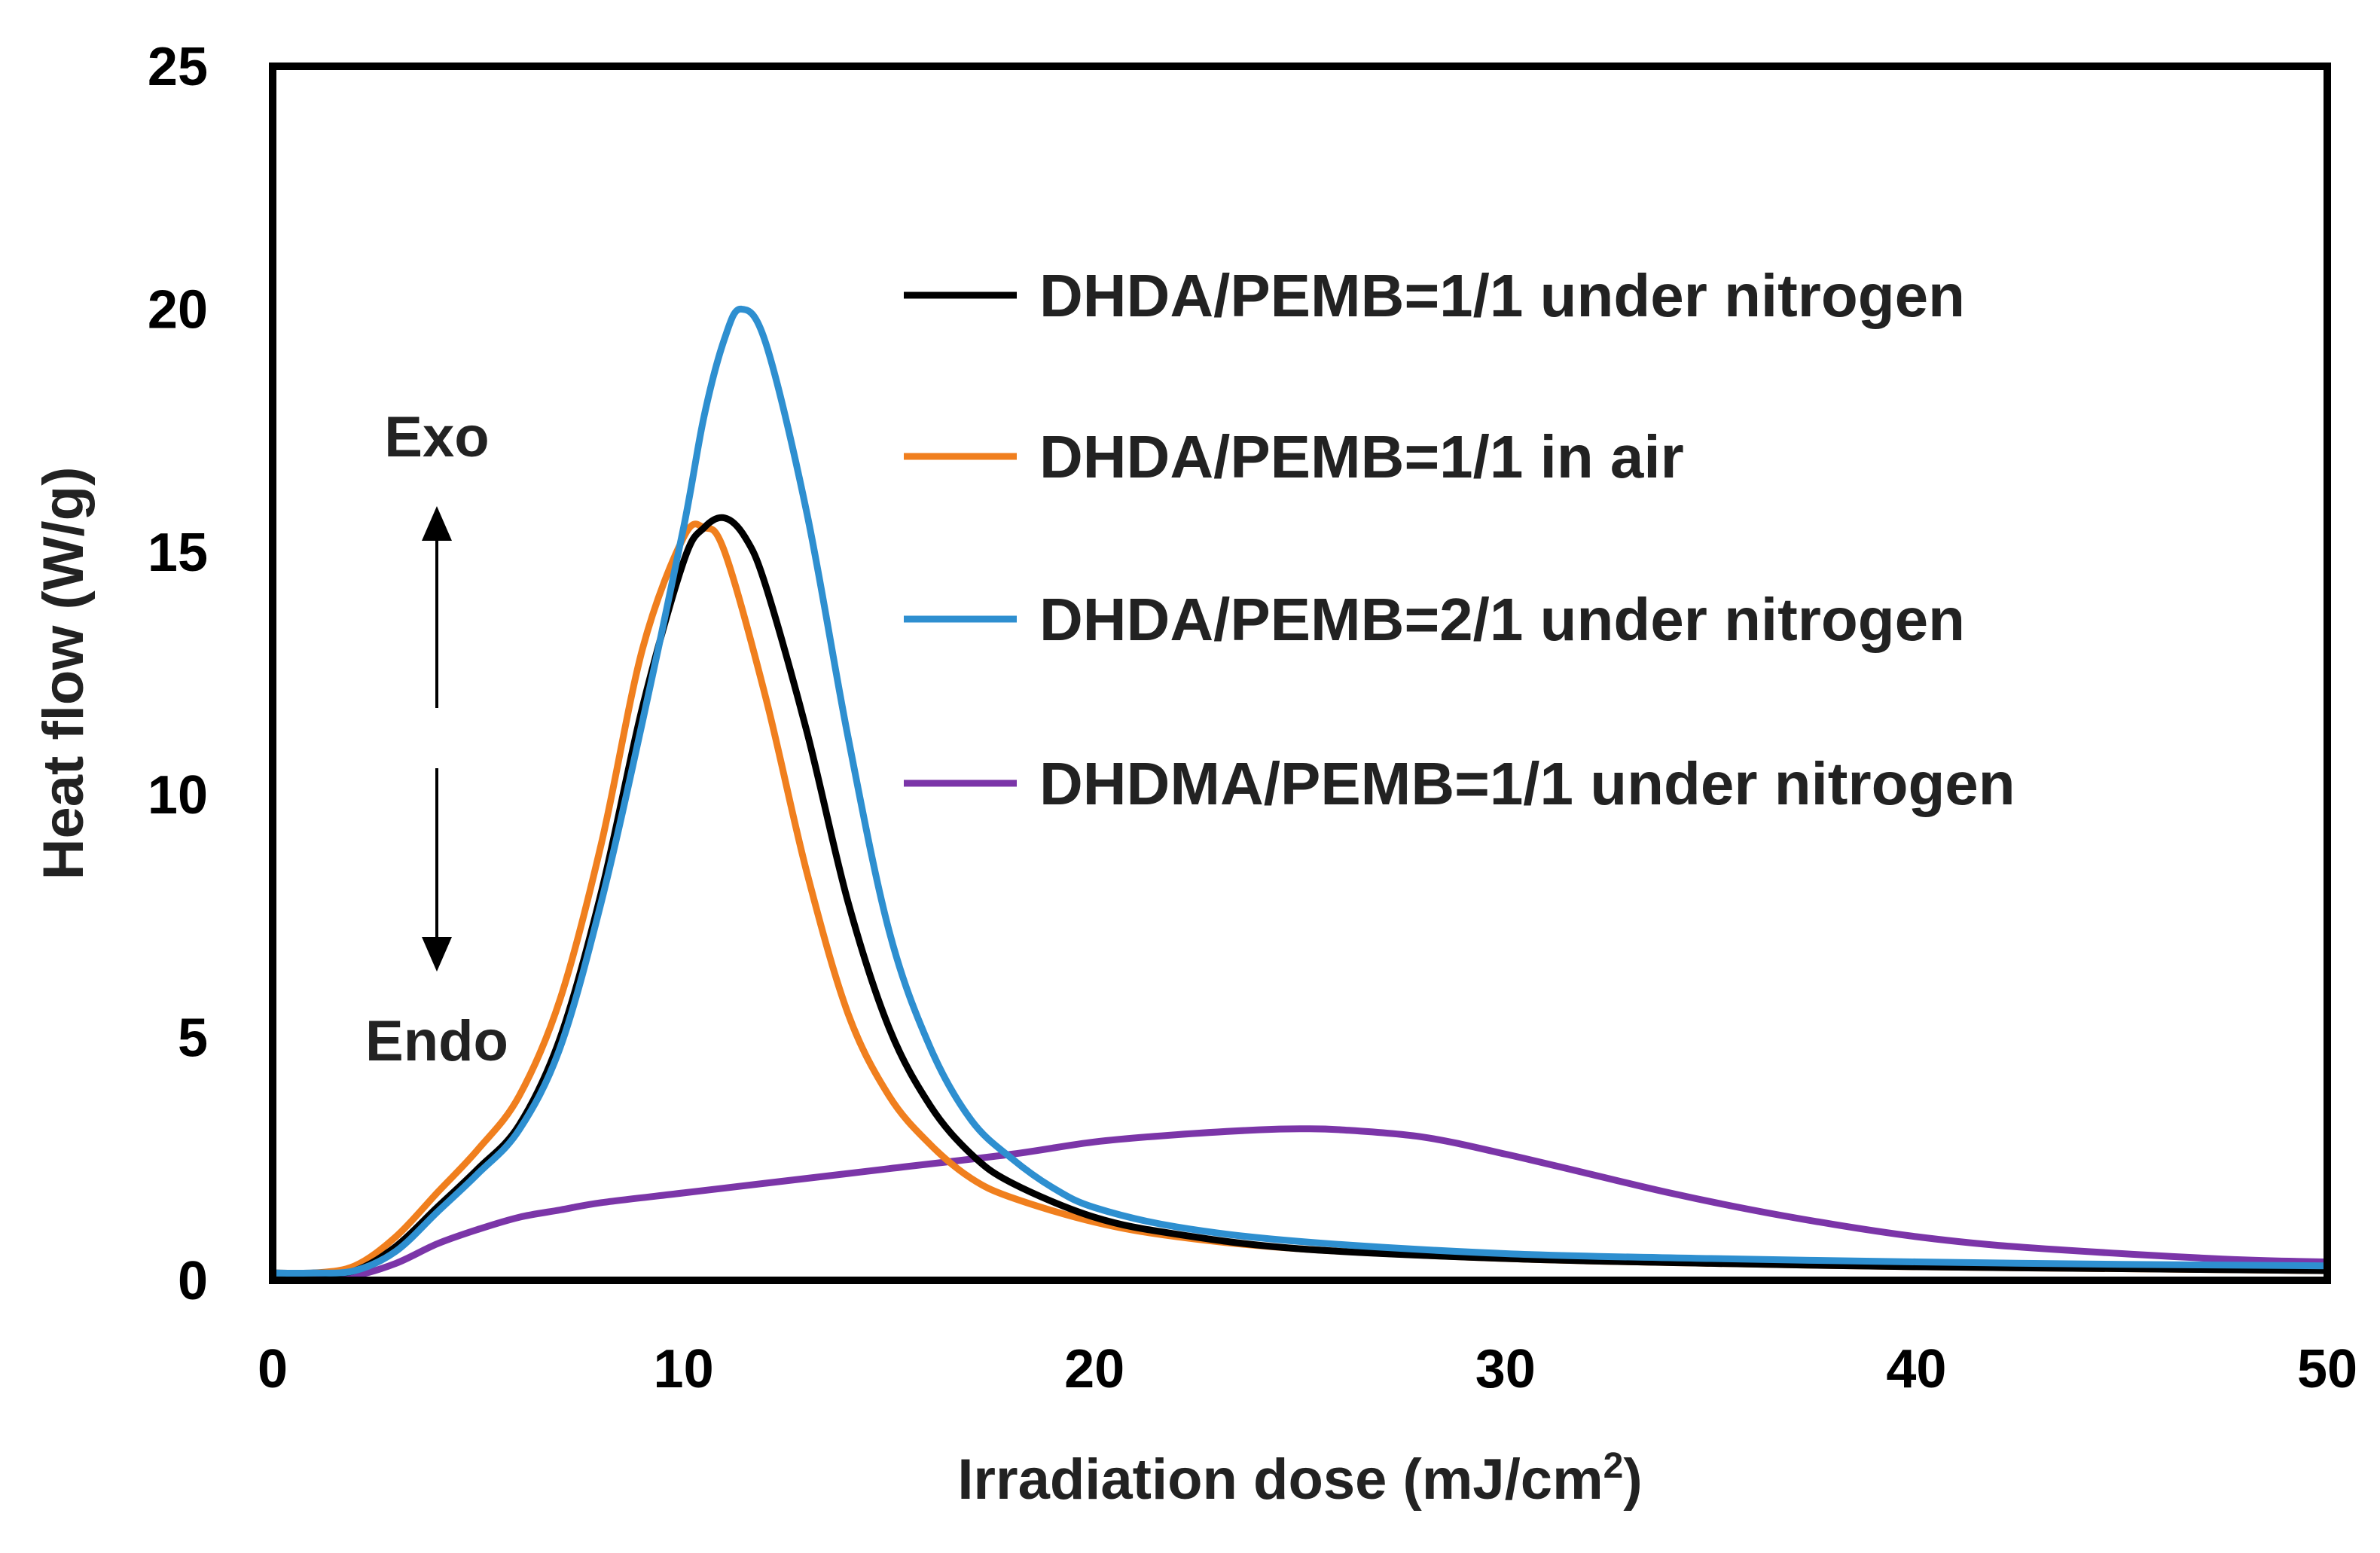 This screenshot has height=1553, width=2380. Describe the element at coordinates (273, 1369) in the screenshot. I see `x-tick-label: 0` at that location.